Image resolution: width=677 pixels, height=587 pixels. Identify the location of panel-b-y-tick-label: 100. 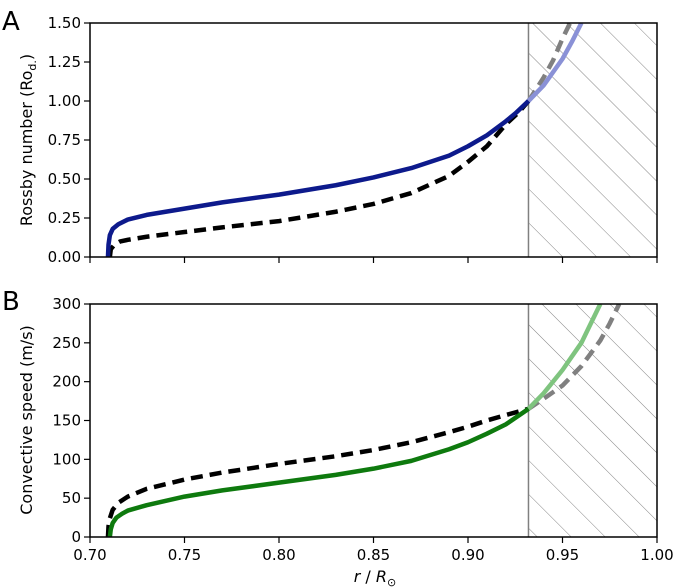
(66, 459).